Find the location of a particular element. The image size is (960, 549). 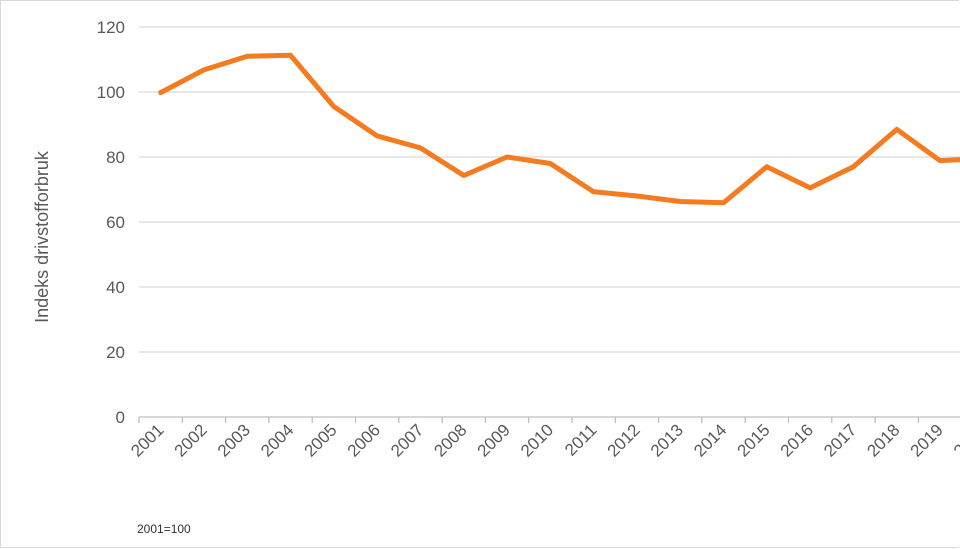

y-tick-label: 120 is located at coordinates (111, 27).